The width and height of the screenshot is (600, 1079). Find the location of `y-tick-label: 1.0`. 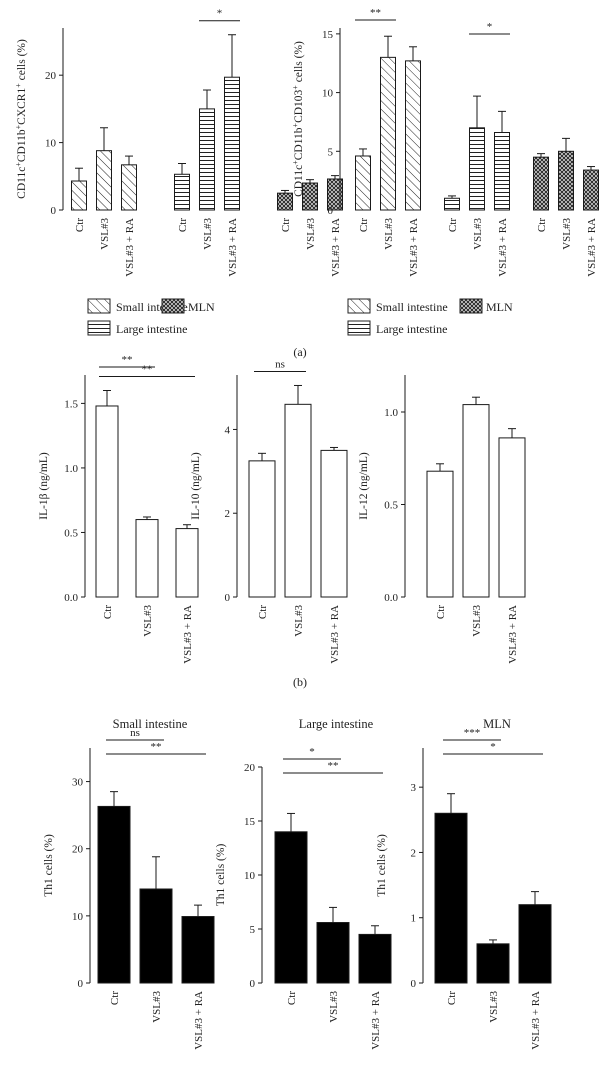

y-tick-label: 1.0 is located at coordinates (391, 413).